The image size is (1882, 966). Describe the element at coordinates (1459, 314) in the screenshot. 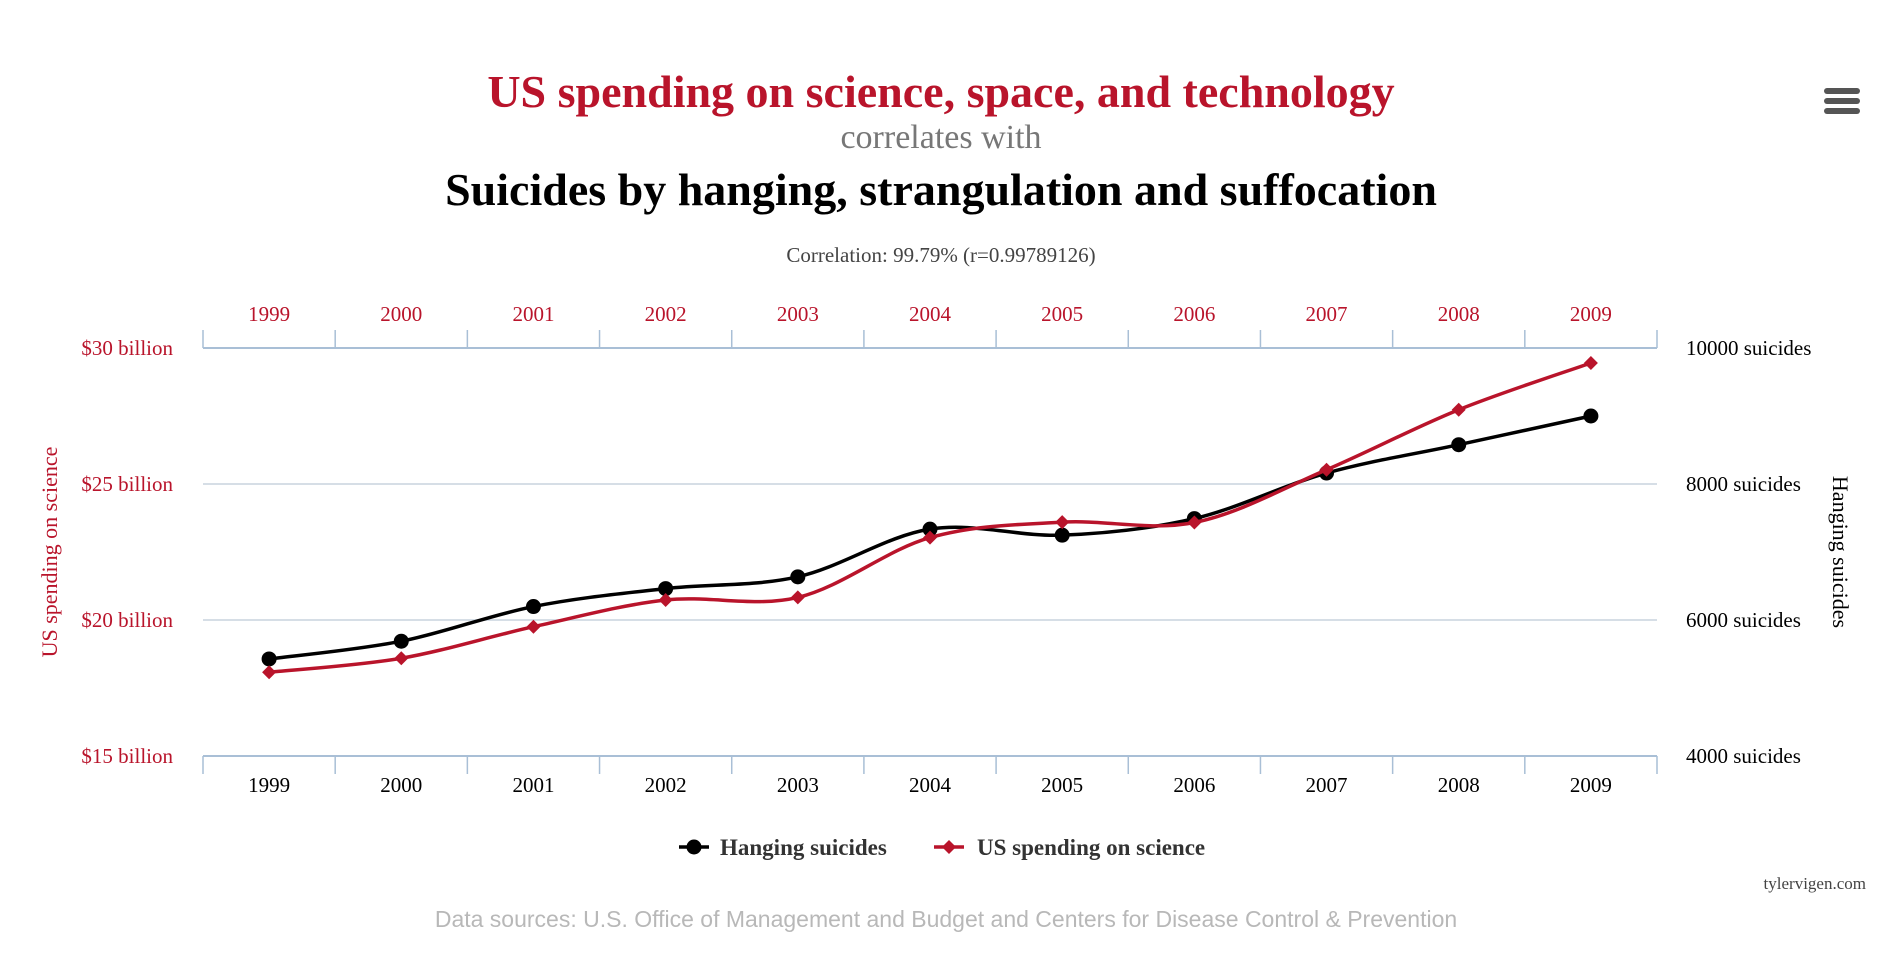

I see `top-axis-tick-label: 2008` at that location.